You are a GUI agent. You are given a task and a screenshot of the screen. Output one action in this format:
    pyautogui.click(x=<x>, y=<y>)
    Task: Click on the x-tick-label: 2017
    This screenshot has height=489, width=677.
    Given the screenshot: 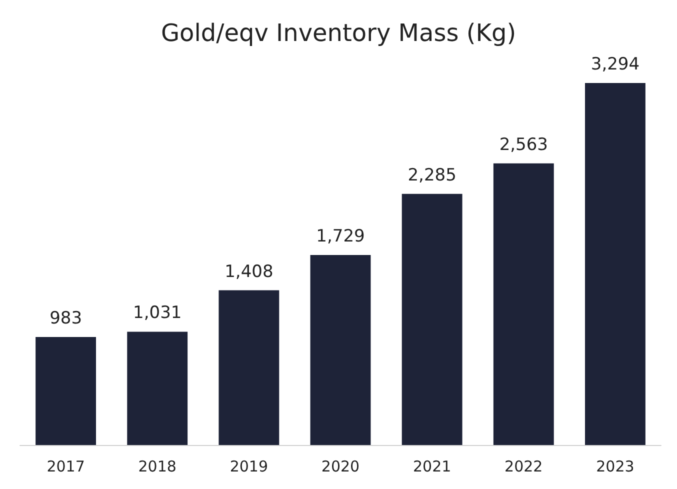 What is the action you would take?
    pyautogui.click(x=65, y=467)
    